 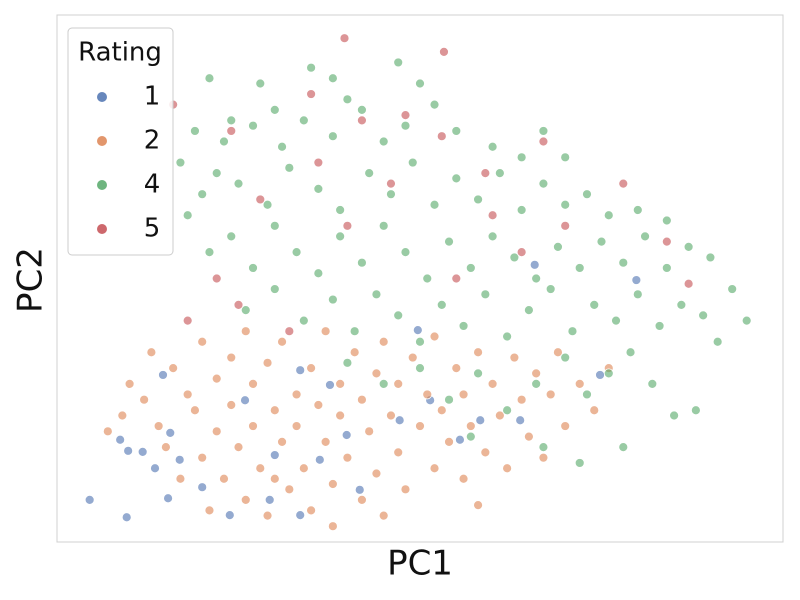 I want to click on legend-label: 5, so click(x=152, y=229).